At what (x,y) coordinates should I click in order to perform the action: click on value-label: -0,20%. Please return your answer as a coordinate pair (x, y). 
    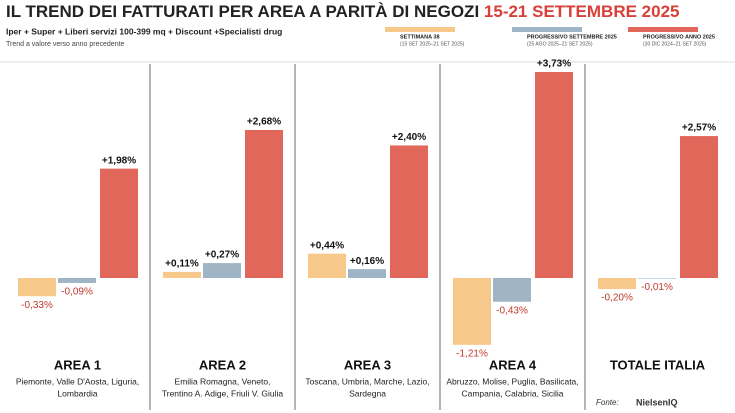
    Looking at the image, I should click on (617, 298).